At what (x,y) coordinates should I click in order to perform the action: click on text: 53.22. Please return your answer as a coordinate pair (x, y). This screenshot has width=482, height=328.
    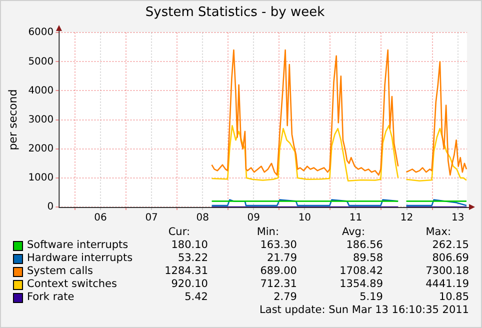
    Looking at the image, I should click on (193, 258).